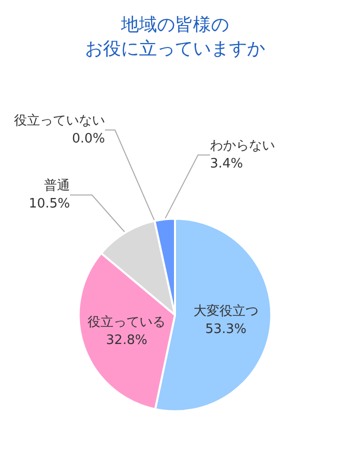 Image resolution: width=350 pixels, height=450 pixels. What do you see at coordinates (57, 186) in the screenshot?
I see `slice-label: 普通` at bounding box center [57, 186].